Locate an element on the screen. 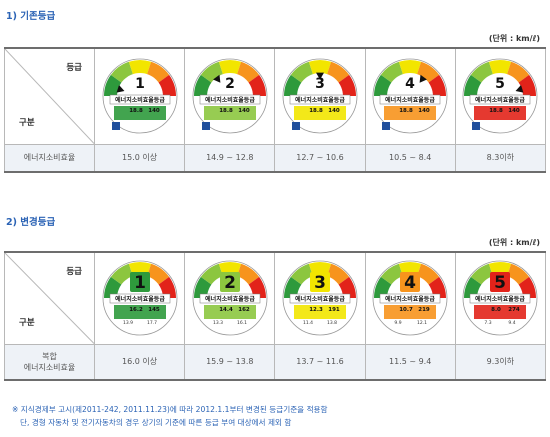  new-label-cell: 1 에너지소비효율등급 16.2 145 13.9 17.7 is located at coordinates (139, 298).